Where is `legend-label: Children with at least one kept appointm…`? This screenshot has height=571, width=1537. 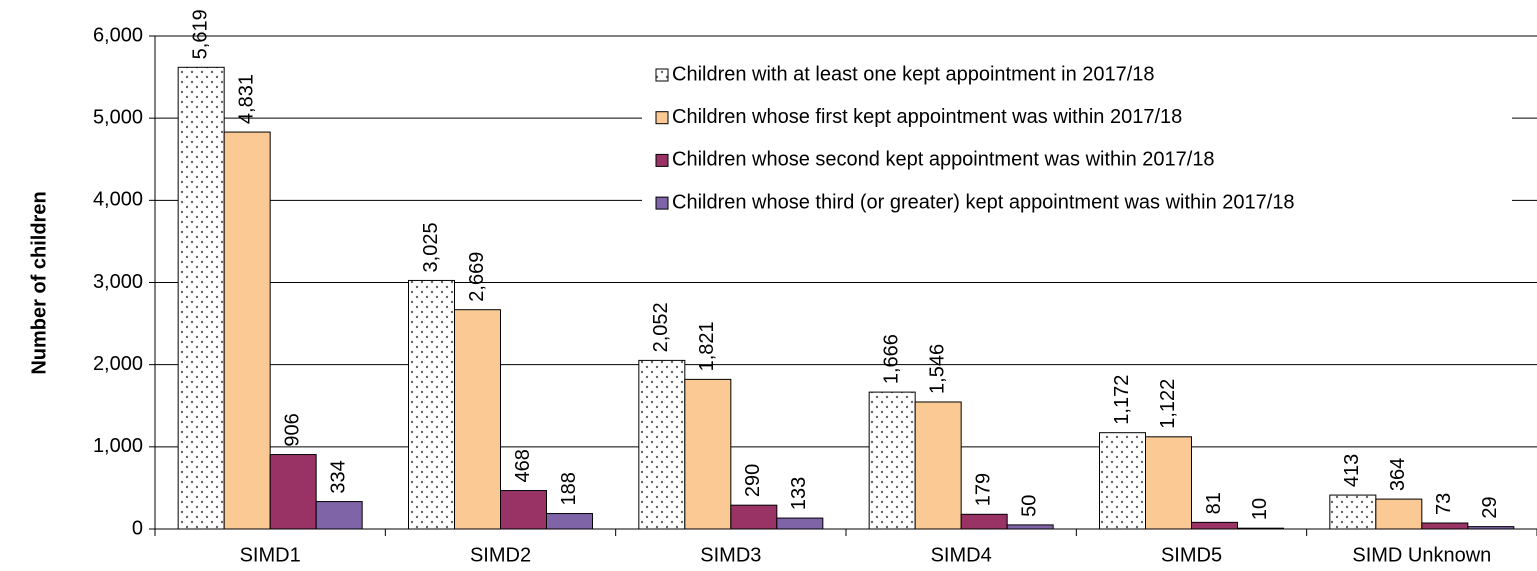 legend-label: Children with at least one kept appointm… is located at coordinates (913, 74).